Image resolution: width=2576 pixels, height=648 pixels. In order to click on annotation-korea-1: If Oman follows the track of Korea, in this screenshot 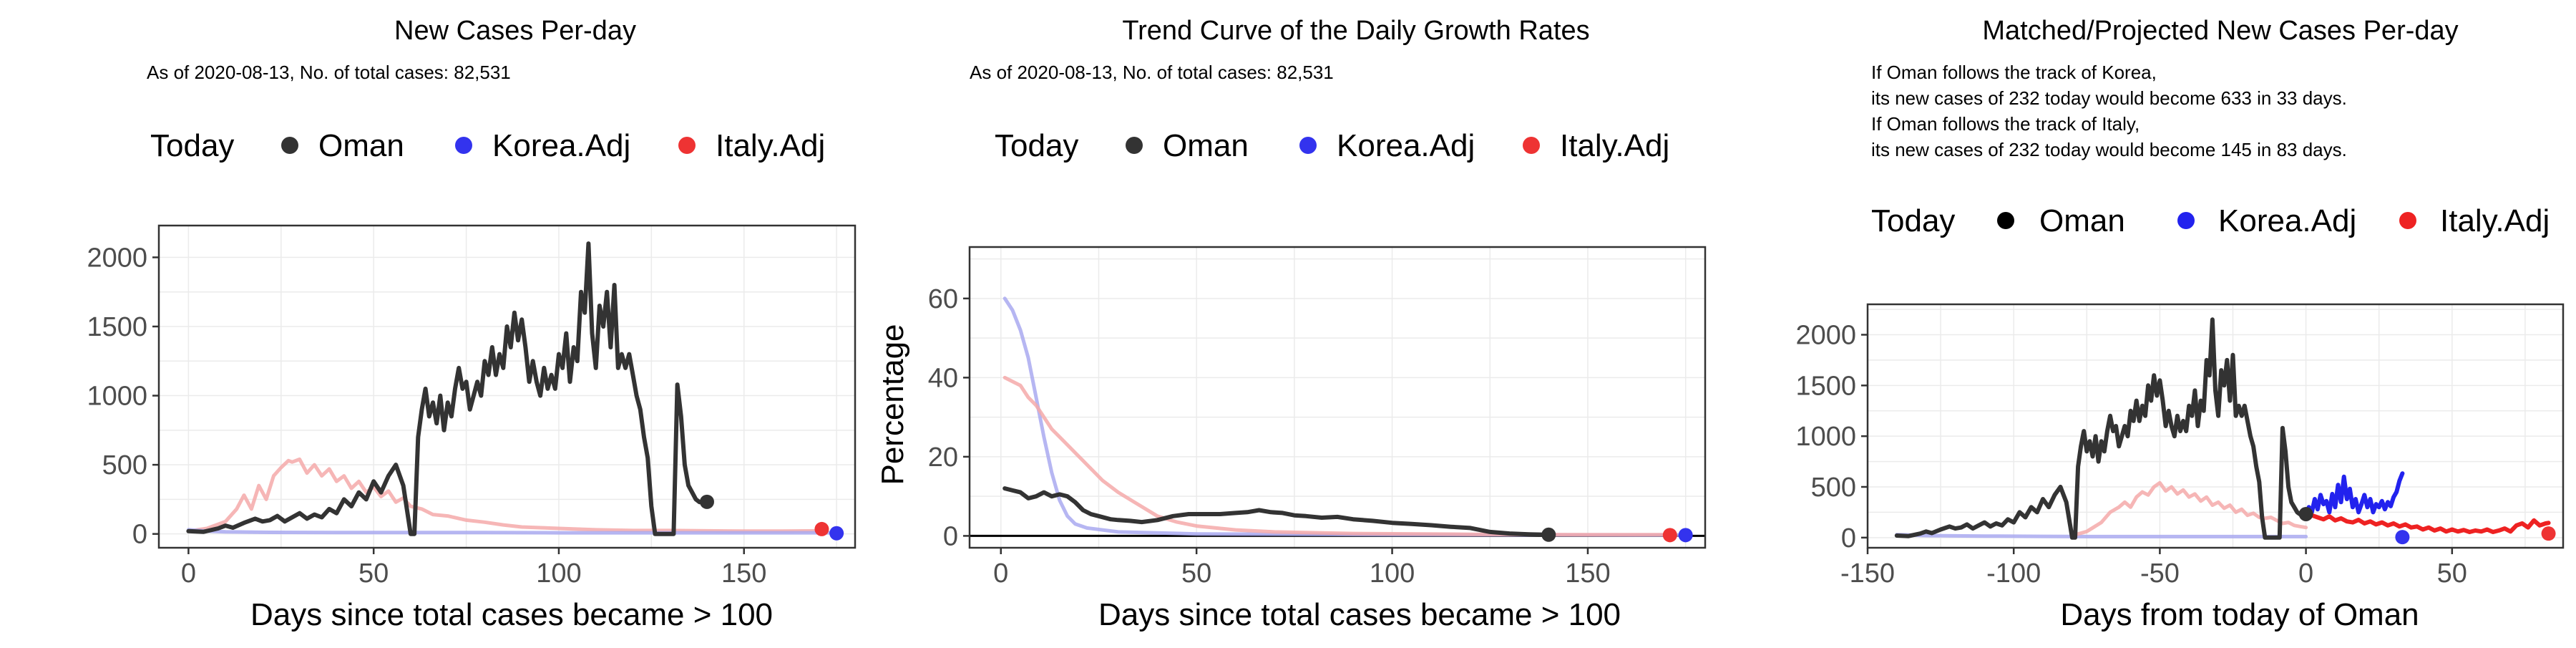, I will do `click(2014, 73)`.